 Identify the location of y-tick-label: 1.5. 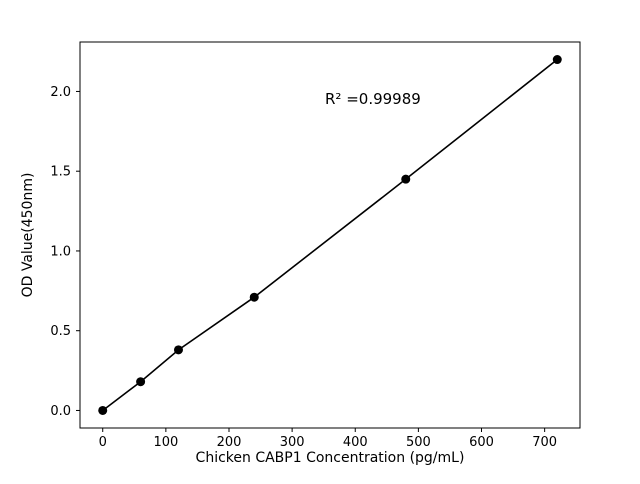
(60, 172).